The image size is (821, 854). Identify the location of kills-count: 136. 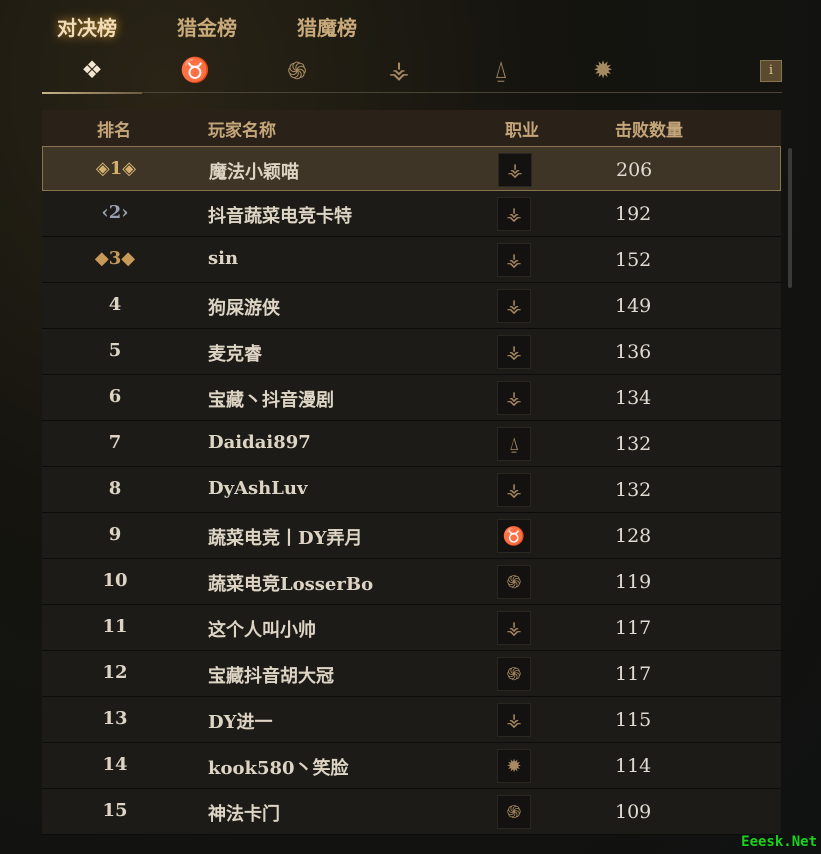
(633, 352).